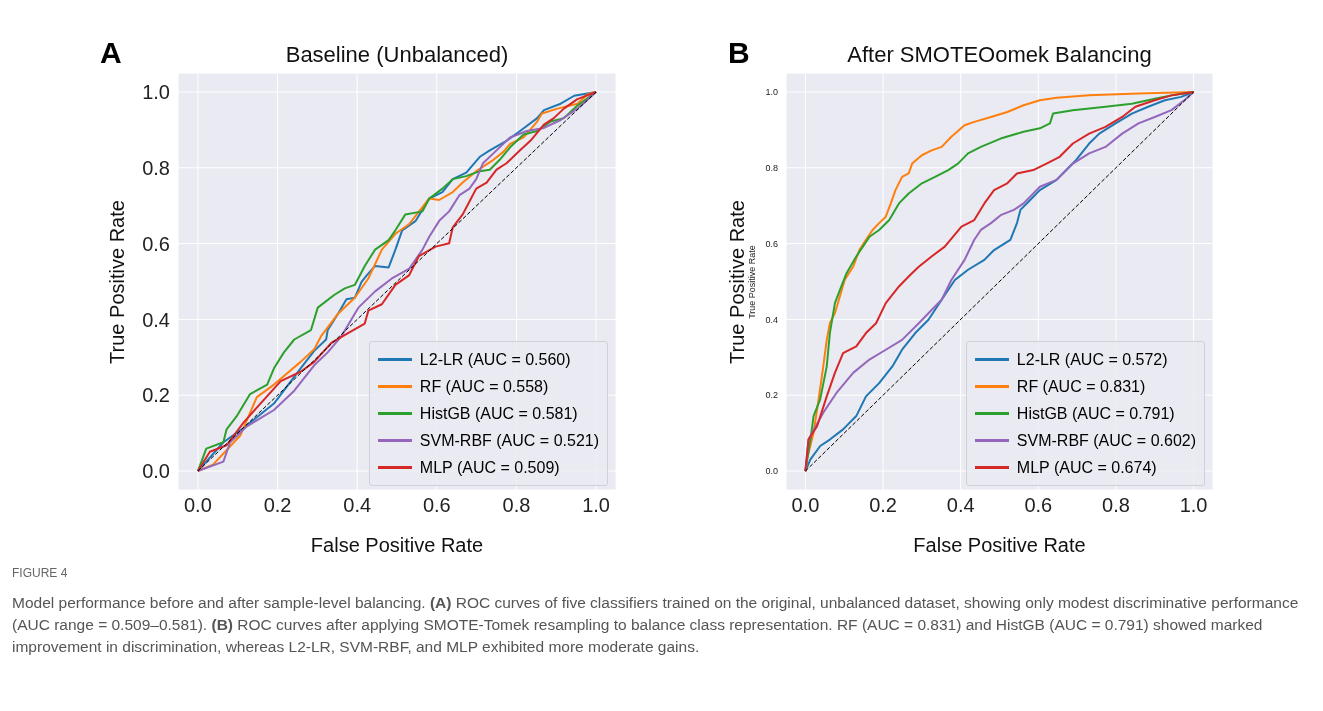 This screenshot has width=1323, height=711. What do you see at coordinates (999, 55) in the screenshot?
I see `chart-title: After SMOTEOomek Balancing` at bounding box center [999, 55].